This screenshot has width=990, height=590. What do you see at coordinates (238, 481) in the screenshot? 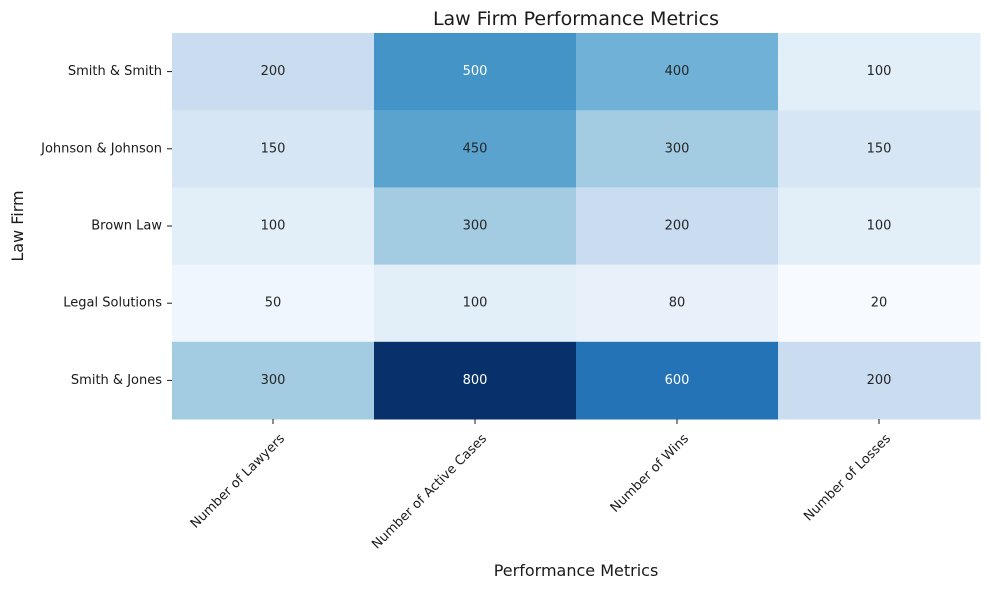
I see `x-tick-label: Number of Lawyers` at bounding box center [238, 481].